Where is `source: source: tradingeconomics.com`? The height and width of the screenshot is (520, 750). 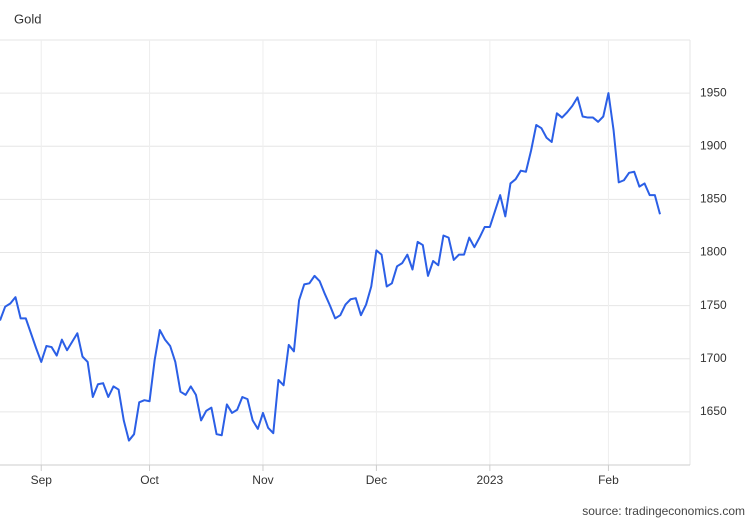
source: source: tradingeconomics.com is located at coordinates (663, 511).